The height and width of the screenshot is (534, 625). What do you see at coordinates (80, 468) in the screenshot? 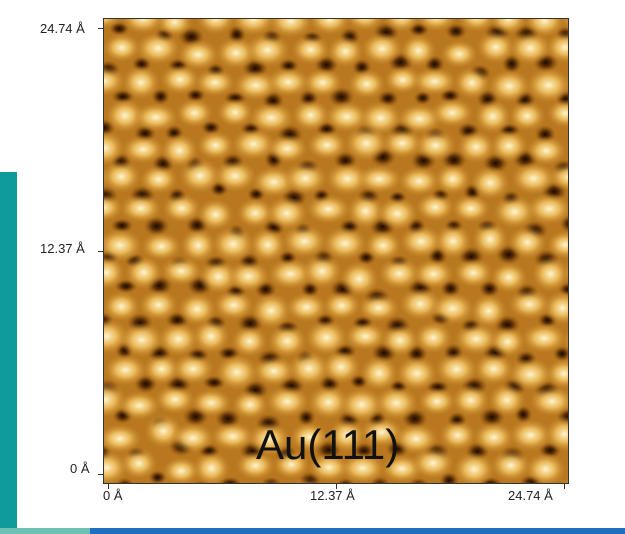
I see `y-axis-label-bottom: 0 Å` at bounding box center [80, 468].